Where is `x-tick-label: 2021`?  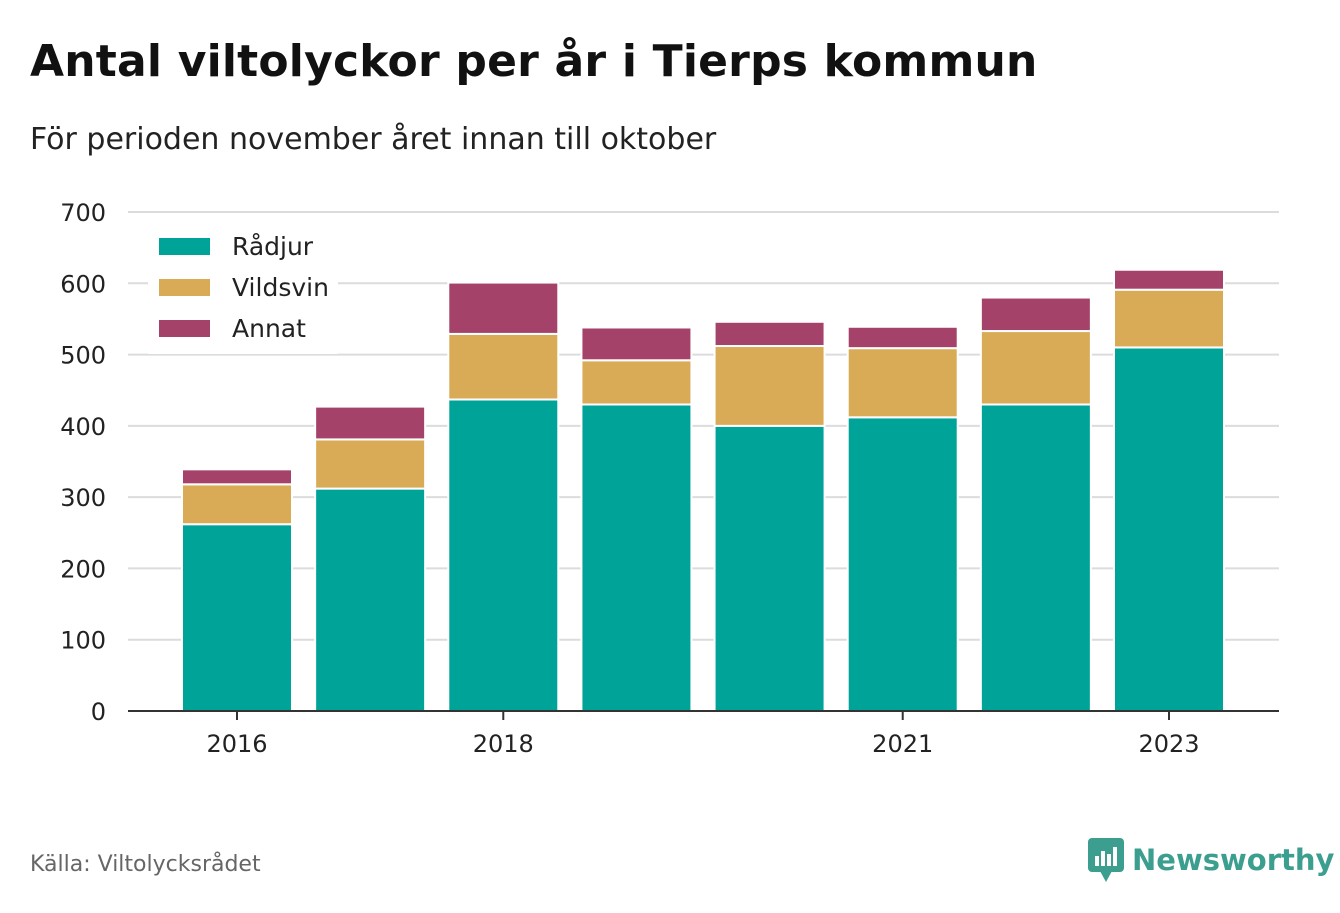 x-tick-label: 2021 is located at coordinates (902, 744).